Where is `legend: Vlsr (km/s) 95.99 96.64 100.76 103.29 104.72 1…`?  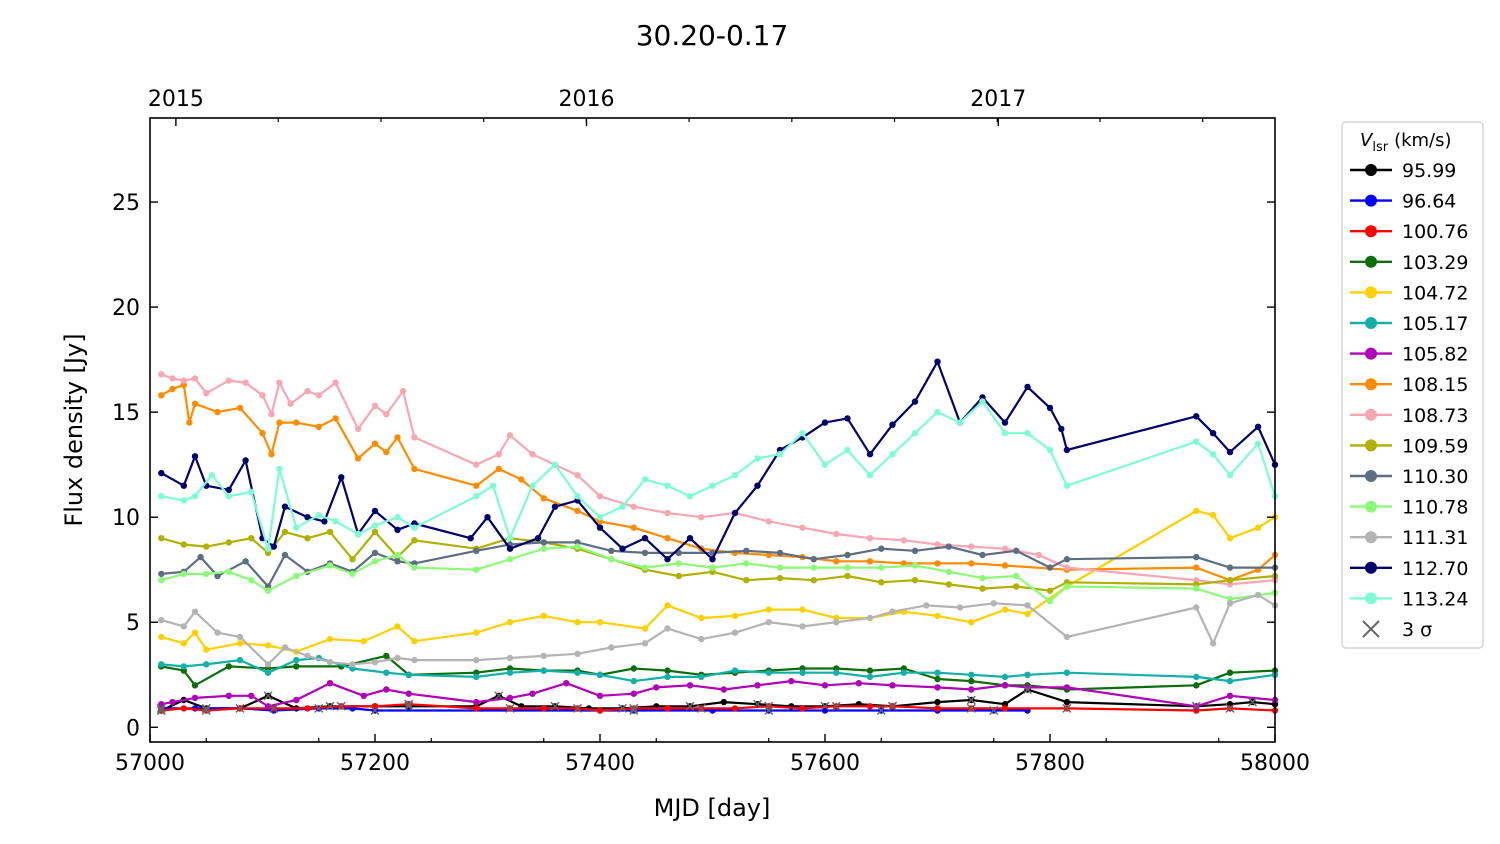
legend: Vlsr (km/s) 95.99 96.64 100.76 103.29 104.72 1… is located at coordinates (1412, 385).